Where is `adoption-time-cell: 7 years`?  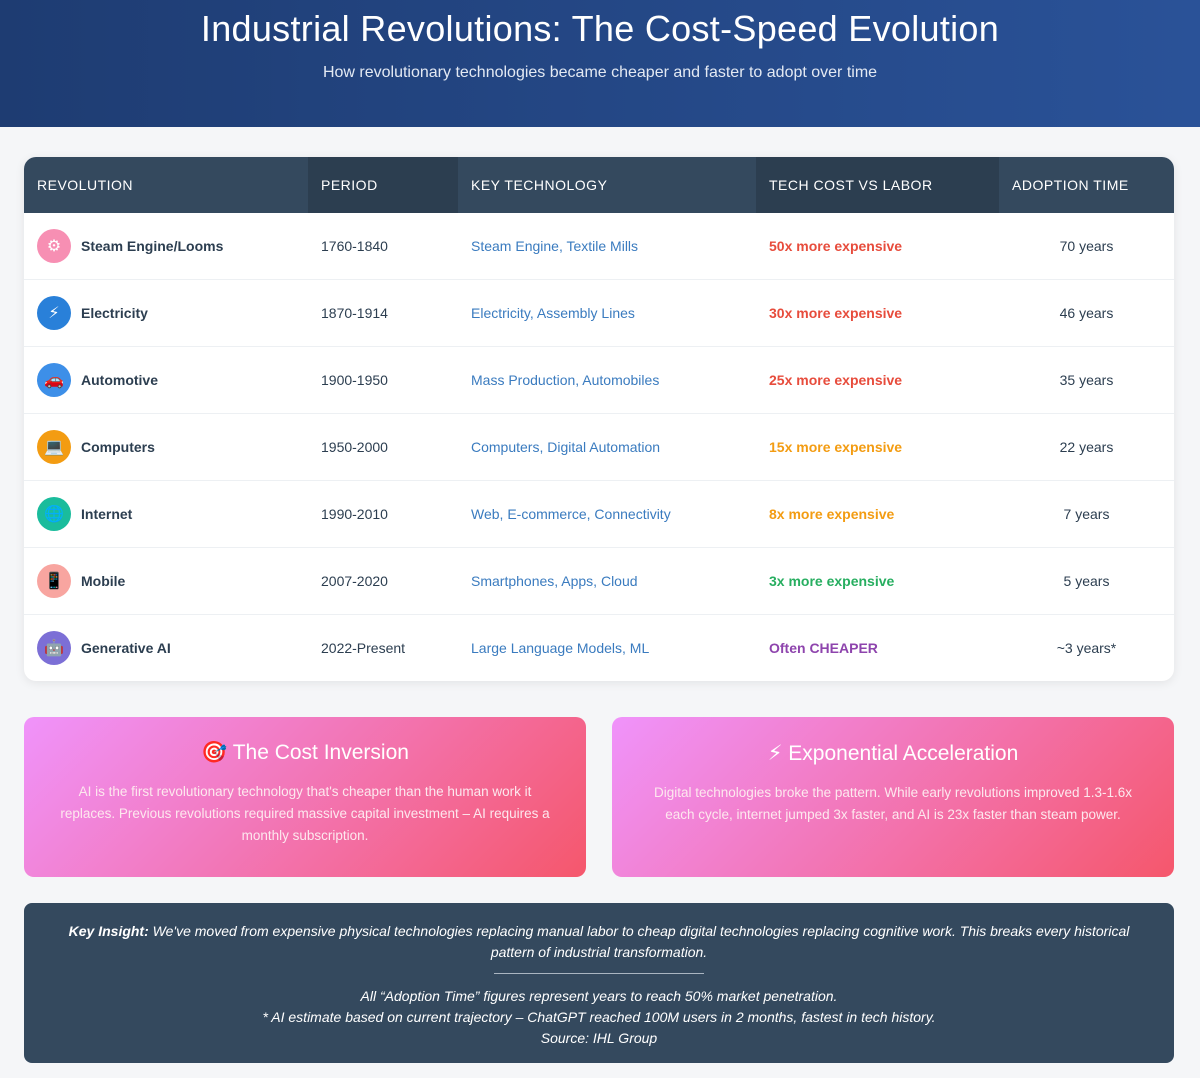
adoption-time-cell: 7 years is located at coordinates (1086, 514).